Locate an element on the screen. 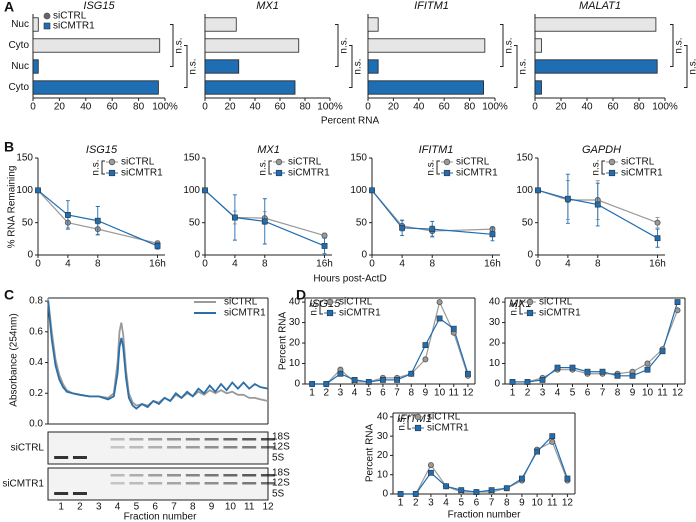 The image size is (696, 522). x-tick-label: 2 is located at coordinates (528, 393).